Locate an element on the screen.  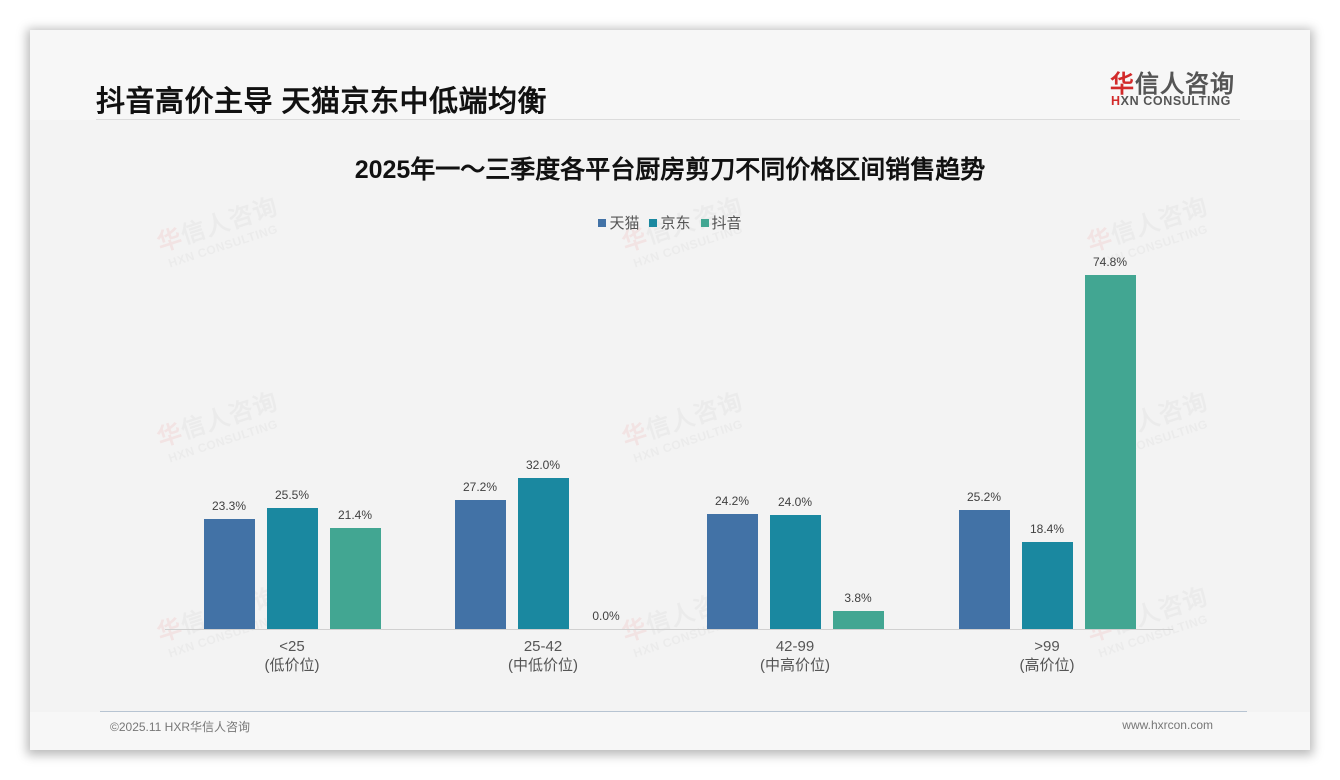
bar-value-label: 25.5% is located at coordinates (292, 495).